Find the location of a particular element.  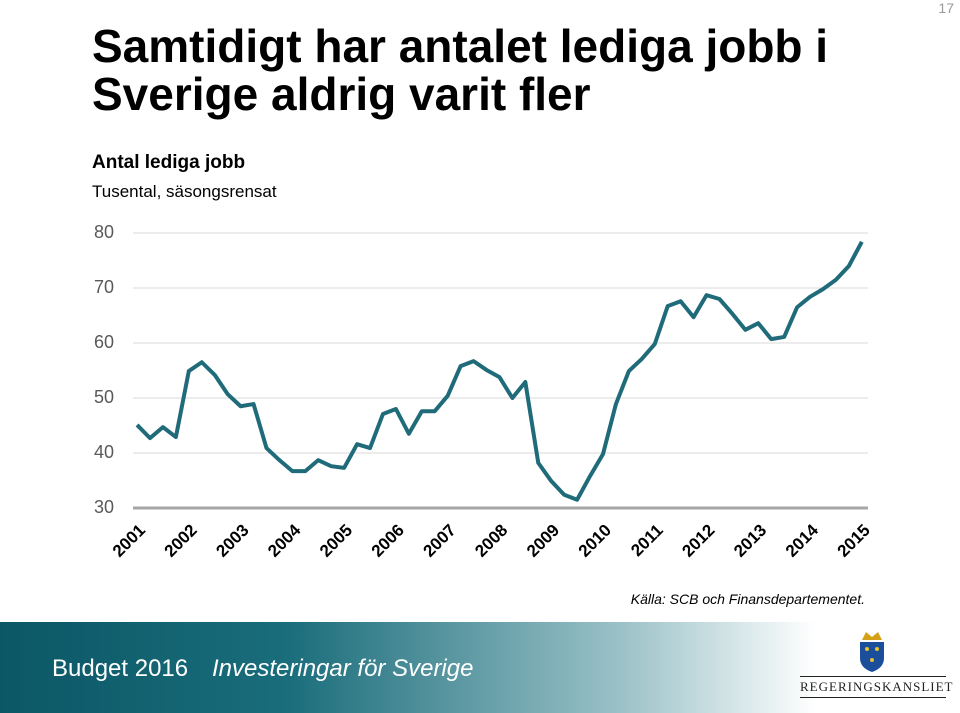

source-text: : SCB och Finansdepartementet. is located at coordinates (763, 599).